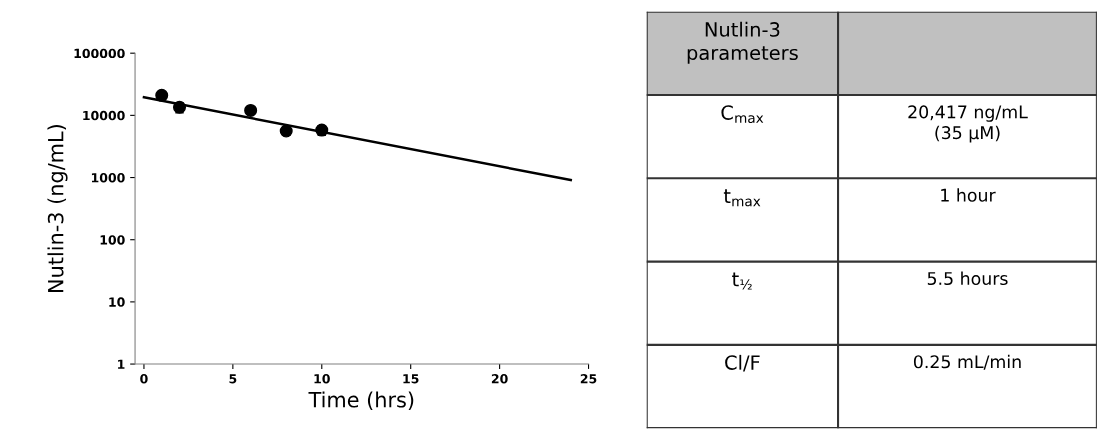  What do you see at coordinates (742, 281) in the screenshot?
I see `text: t$_{½}$` at bounding box center [742, 281].